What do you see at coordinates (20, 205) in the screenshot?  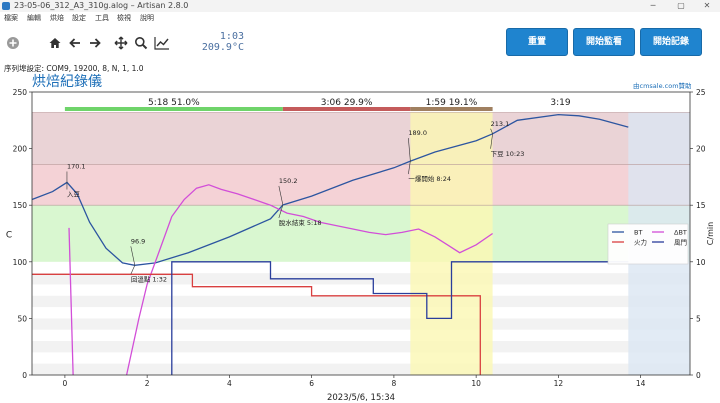 I see `y-tick-label: 150` at bounding box center [20, 205].